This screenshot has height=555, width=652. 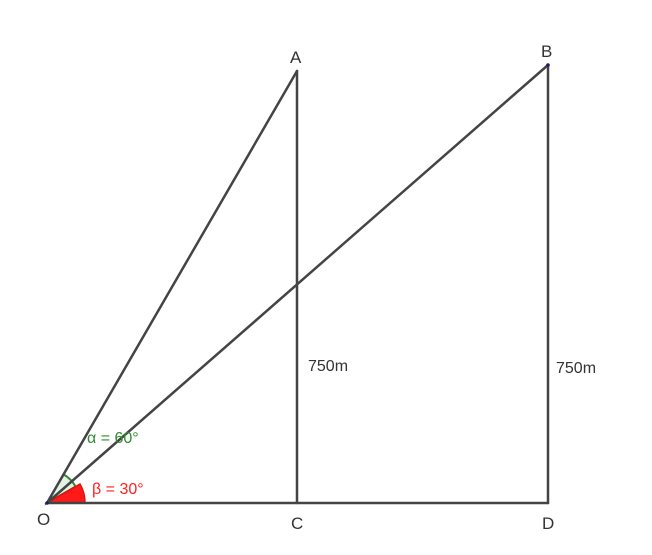 What do you see at coordinates (297, 523) in the screenshot?
I see `label-C: C` at bounding box center [297, 523].